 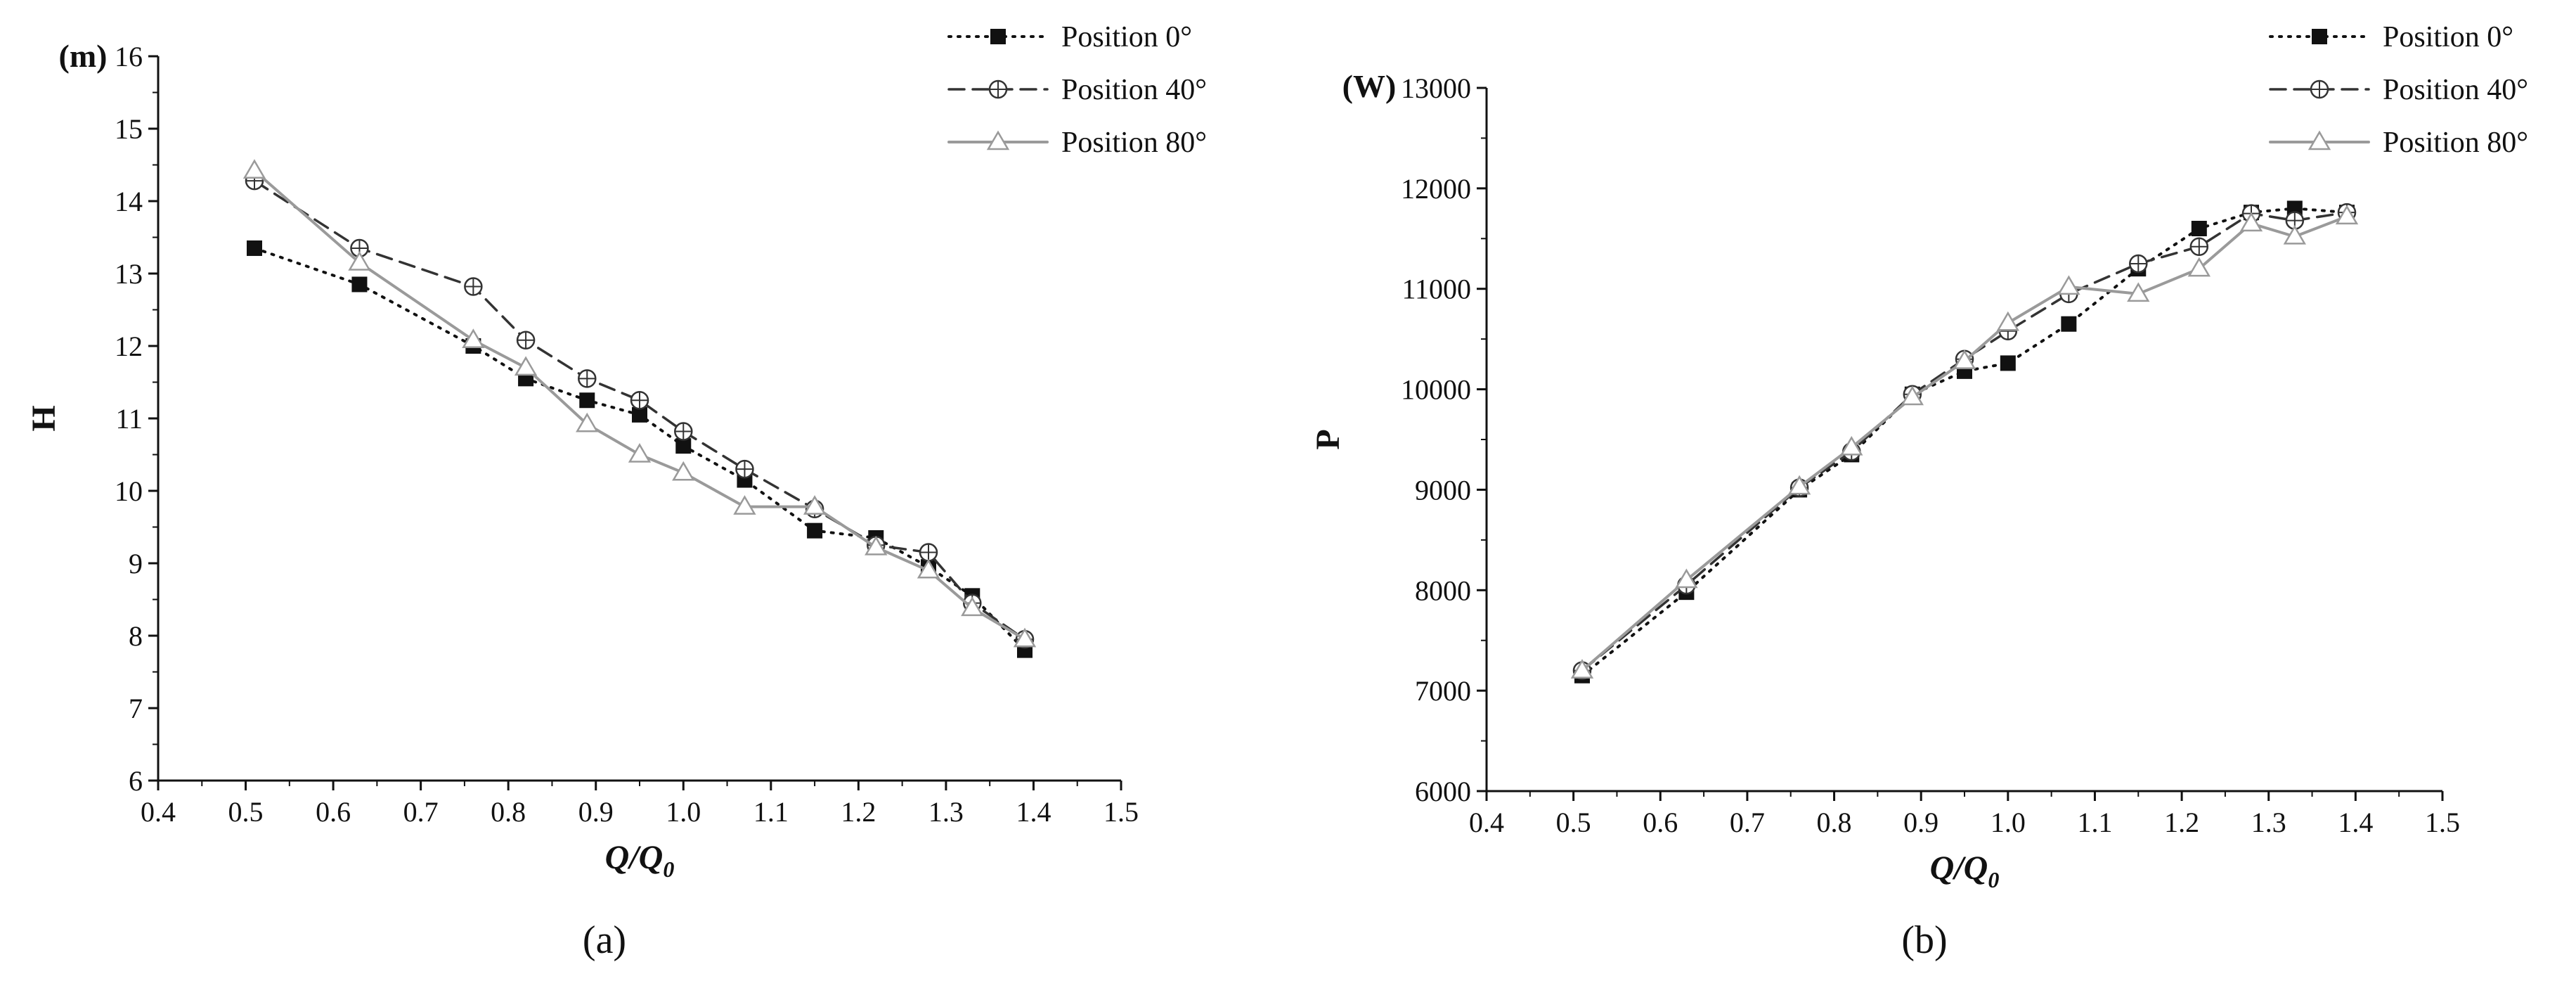 I want to click on y-tick-label: 12, so click(x=129, y=346).